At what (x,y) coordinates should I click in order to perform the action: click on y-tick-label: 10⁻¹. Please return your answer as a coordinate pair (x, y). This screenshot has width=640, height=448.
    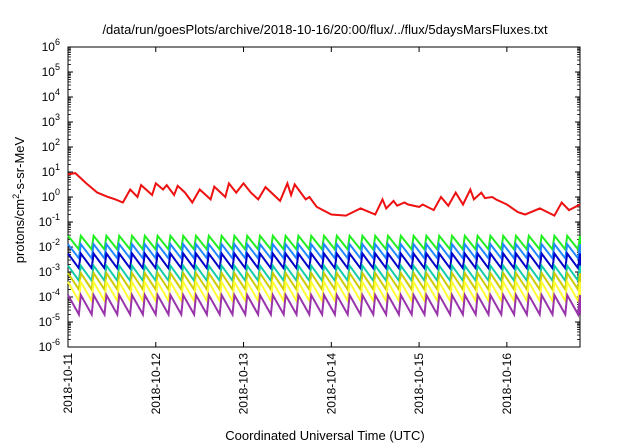
    Looking at the image, I should click on (49, 220).